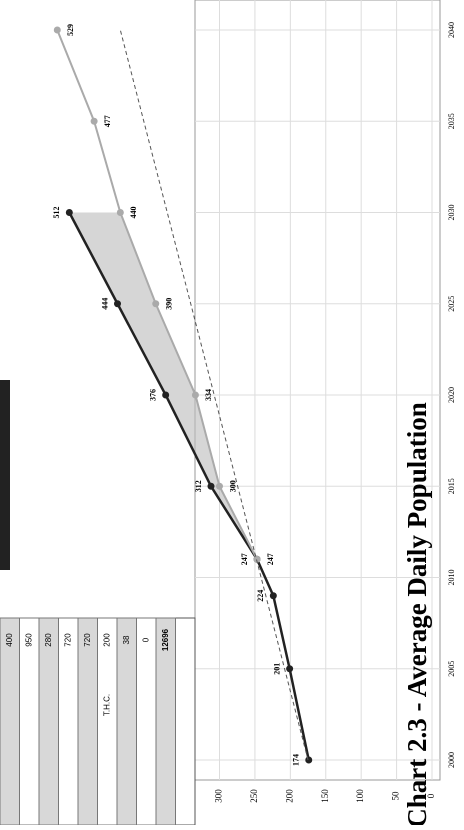 This screenshot has width=464, height=830. What do you see at coordinates (152, 395) in the screenshot?
I see `data-label: 376` at bounding box center [152, 395].